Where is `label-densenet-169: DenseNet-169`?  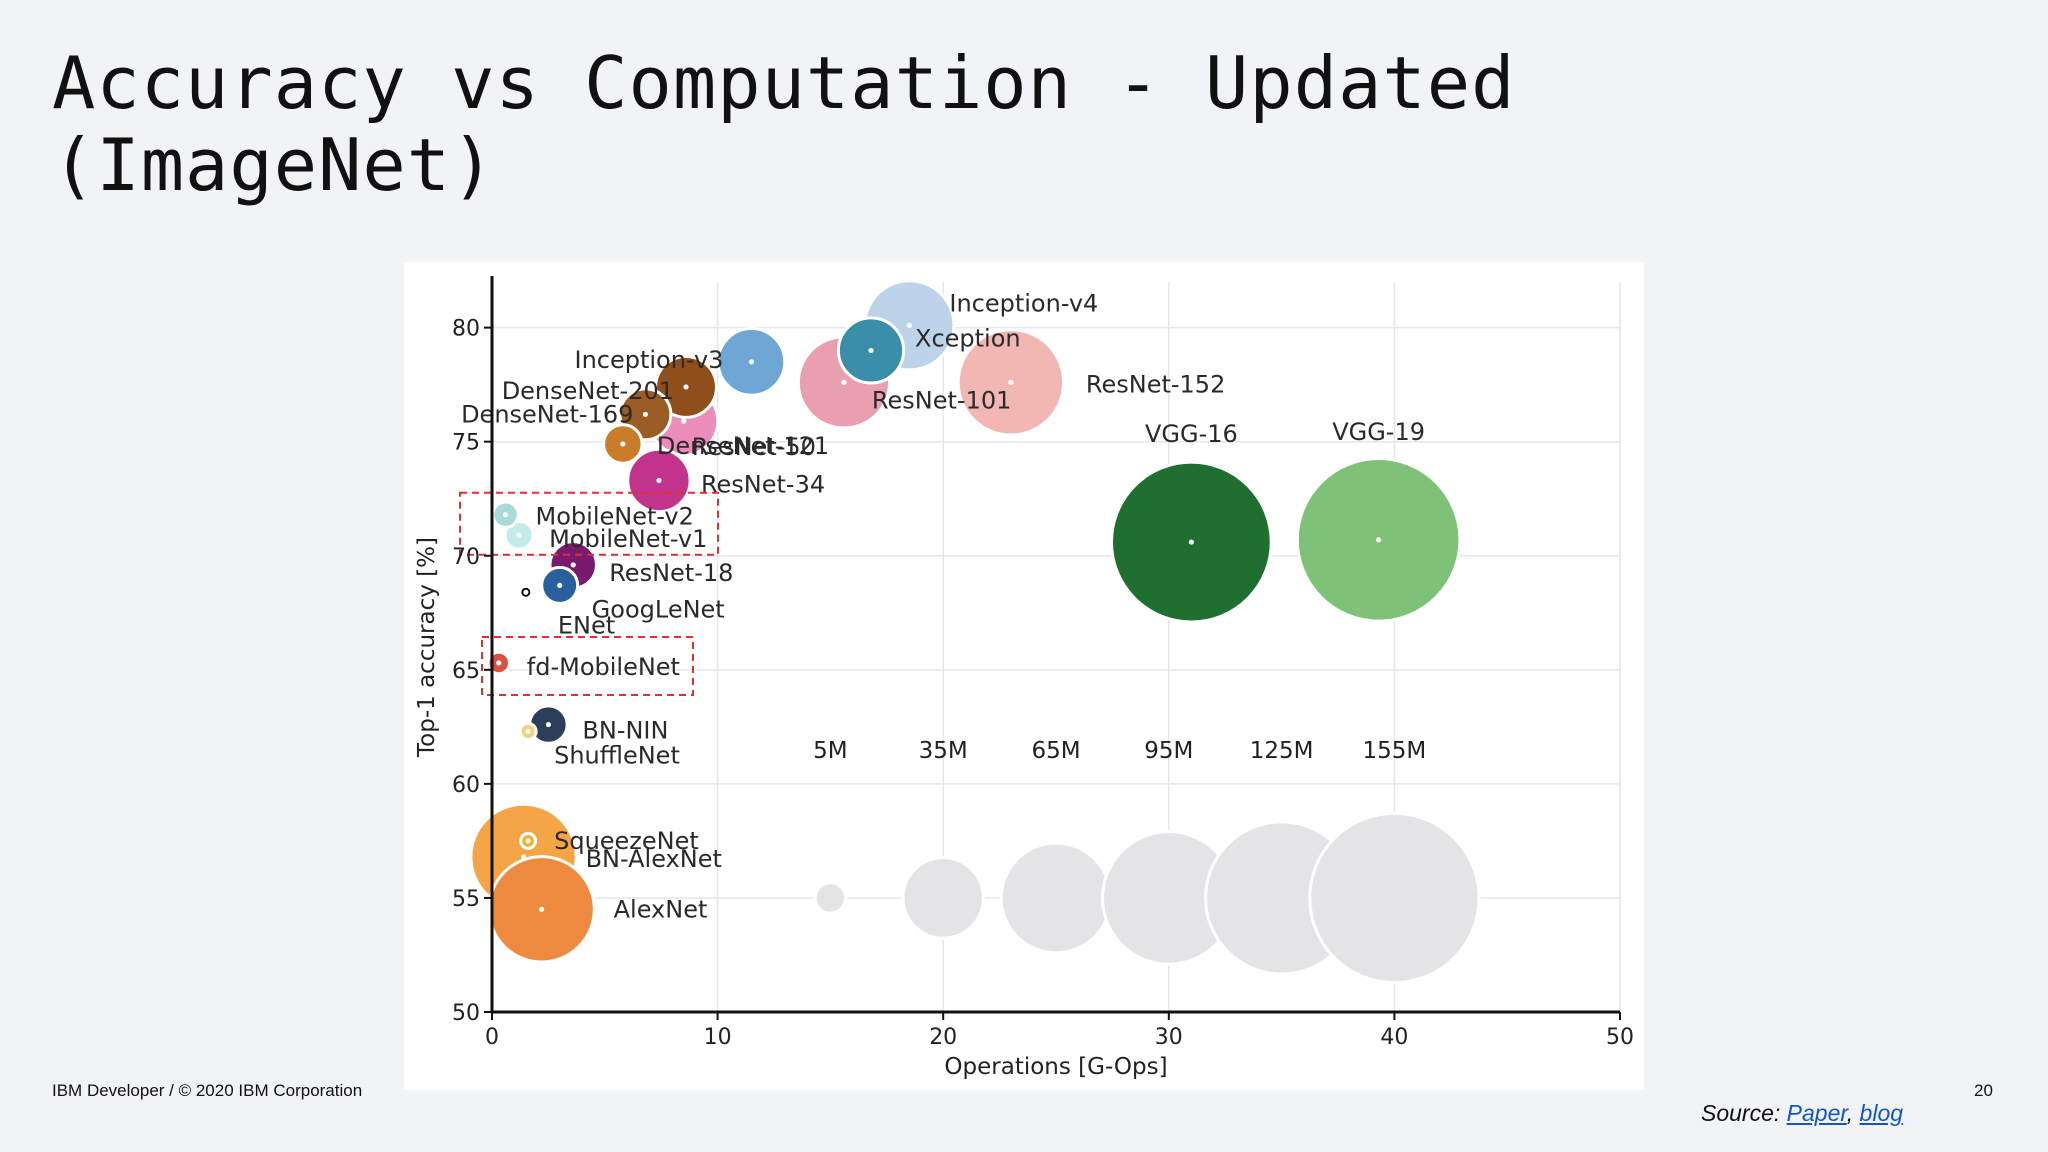 label-densenet-169: DenseNet-169 is located at coordinates (547, 414).